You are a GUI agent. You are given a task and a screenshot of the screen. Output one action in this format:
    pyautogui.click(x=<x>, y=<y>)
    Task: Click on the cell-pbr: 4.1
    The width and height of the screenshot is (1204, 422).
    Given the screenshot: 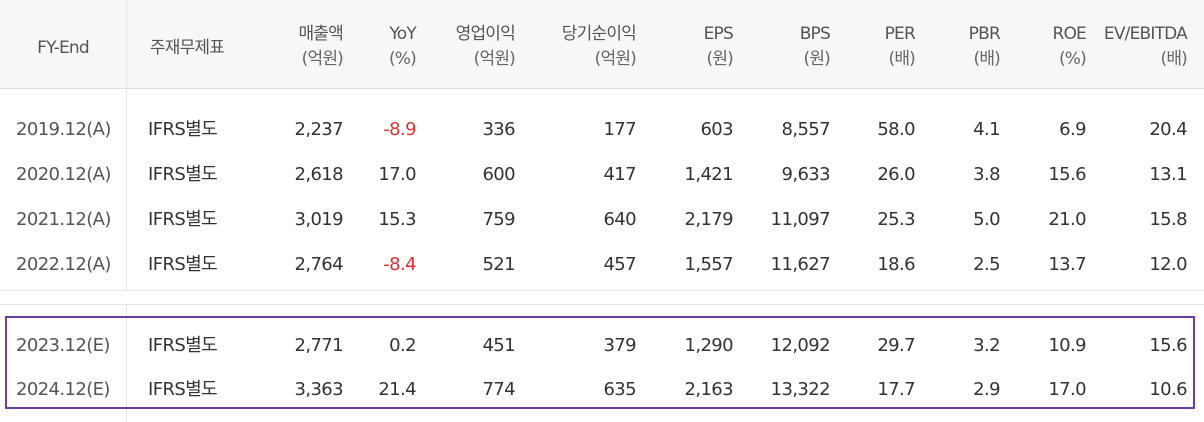 What is the action you would take?
    pyautogui.click(x=986, y=129)
    